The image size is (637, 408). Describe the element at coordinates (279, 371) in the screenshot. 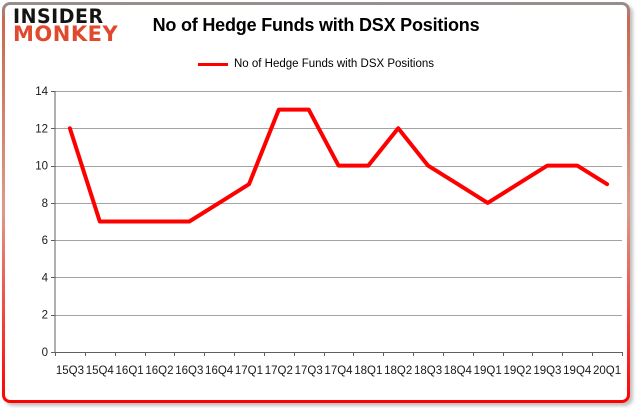

I see `svg-text: 17Q2` at that location.